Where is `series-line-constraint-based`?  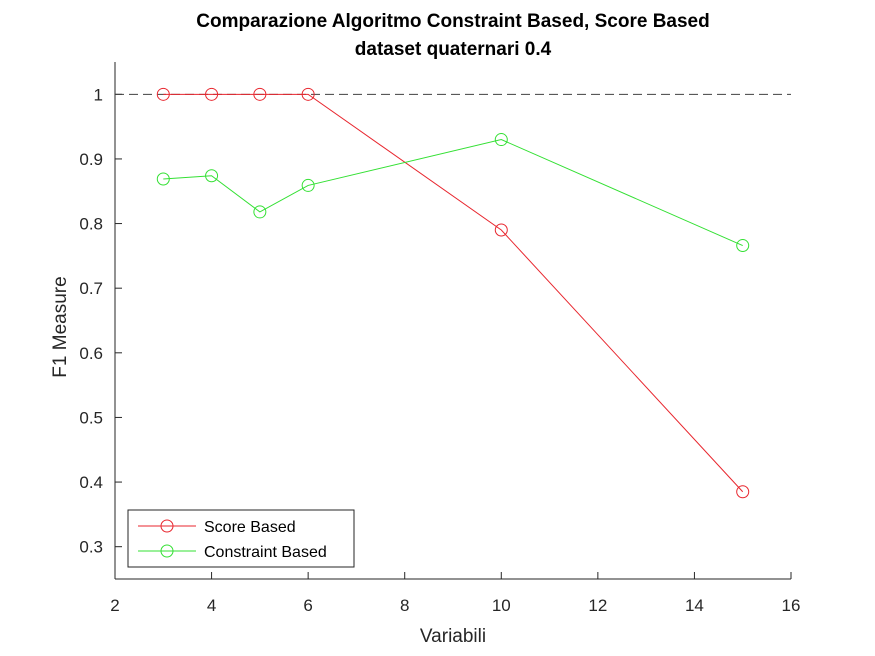 series-line-constraint-based is located at coordinates (453, 192).